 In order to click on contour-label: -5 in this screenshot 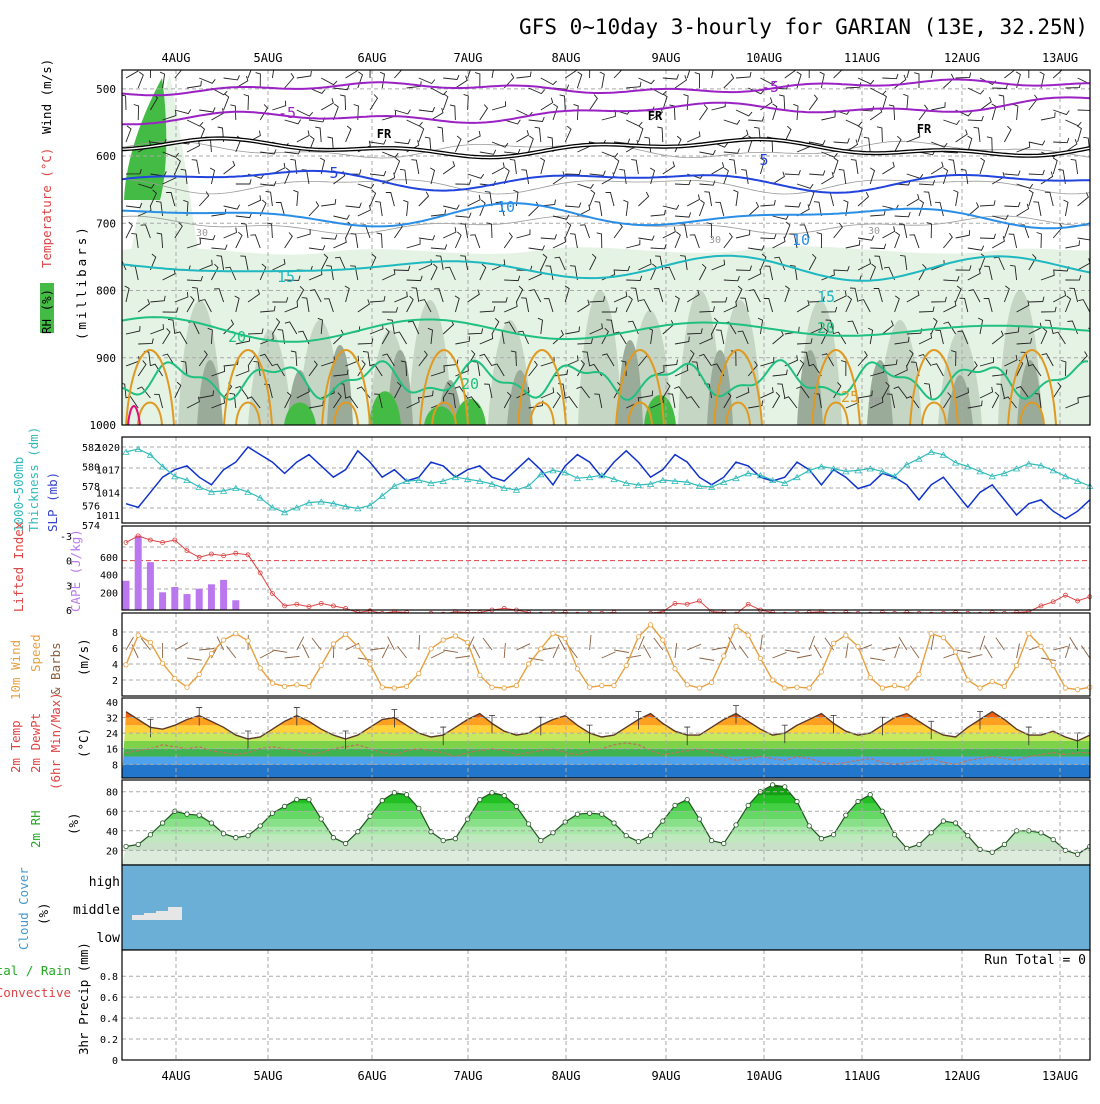, I will do `click(770, 87)`.